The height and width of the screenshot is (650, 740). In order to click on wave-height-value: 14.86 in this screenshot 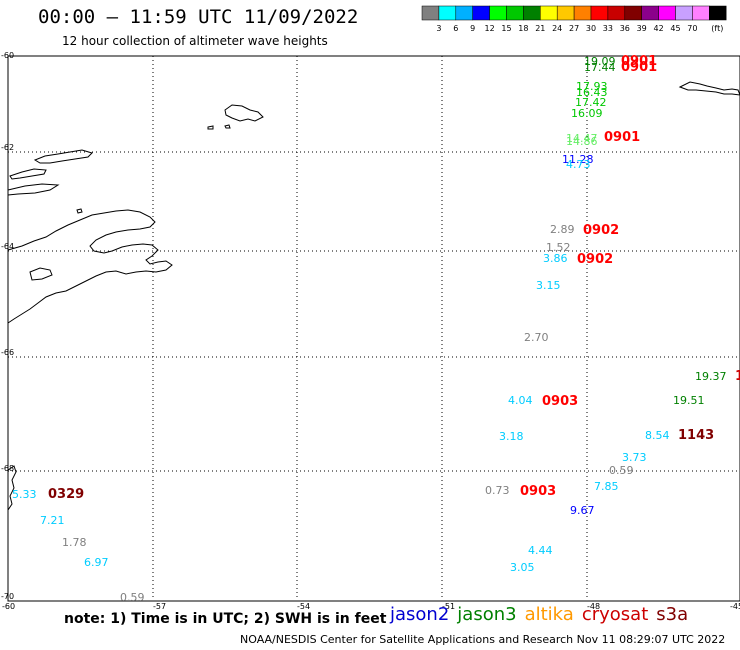, I will do `click(582, 141)`.